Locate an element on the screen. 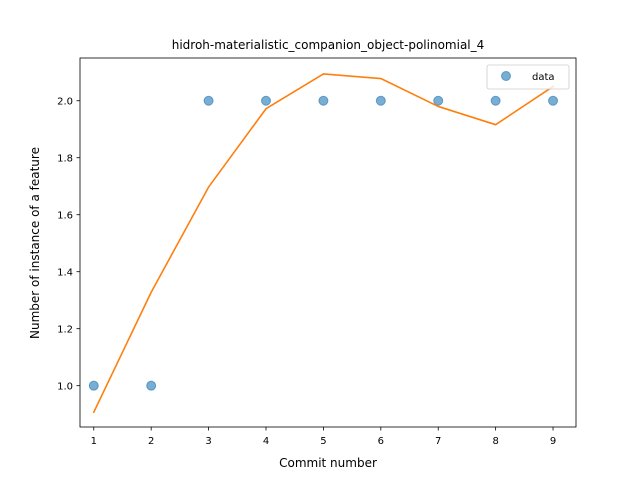 The height and width of the screenshot is (480, 640). y-tick-label: 1.2 is located at coordinates (65, 330).